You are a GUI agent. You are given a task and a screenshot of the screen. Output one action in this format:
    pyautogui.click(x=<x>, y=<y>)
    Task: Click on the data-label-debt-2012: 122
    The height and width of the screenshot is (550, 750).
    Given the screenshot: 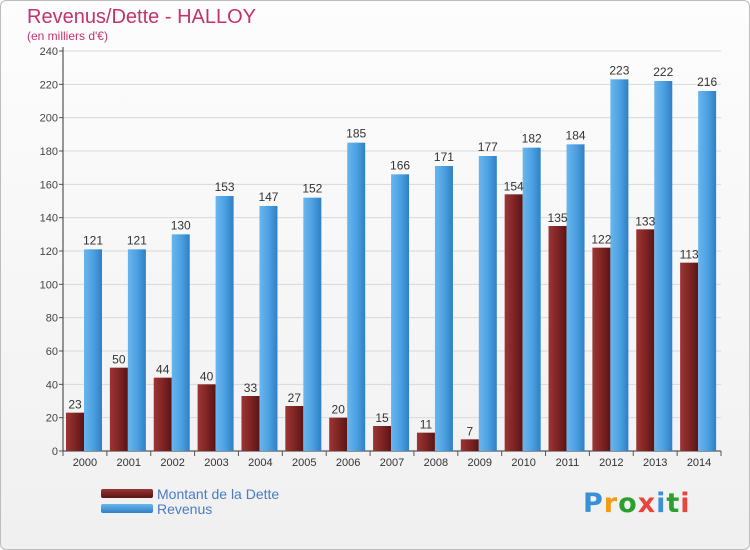 What is the action you would take?
    pyautogui.click(x=601, y=240)
    